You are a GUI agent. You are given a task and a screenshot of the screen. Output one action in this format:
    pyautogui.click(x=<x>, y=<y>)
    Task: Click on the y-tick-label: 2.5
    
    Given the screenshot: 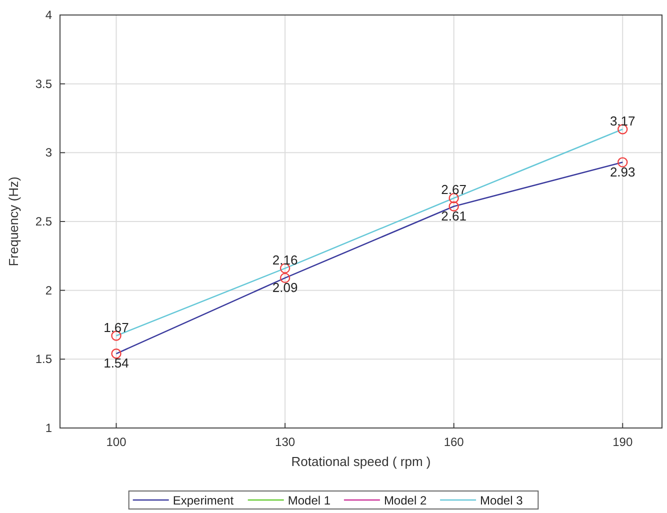 What is the action you would take?
    pyautogui.click(x=43, y=221)
    